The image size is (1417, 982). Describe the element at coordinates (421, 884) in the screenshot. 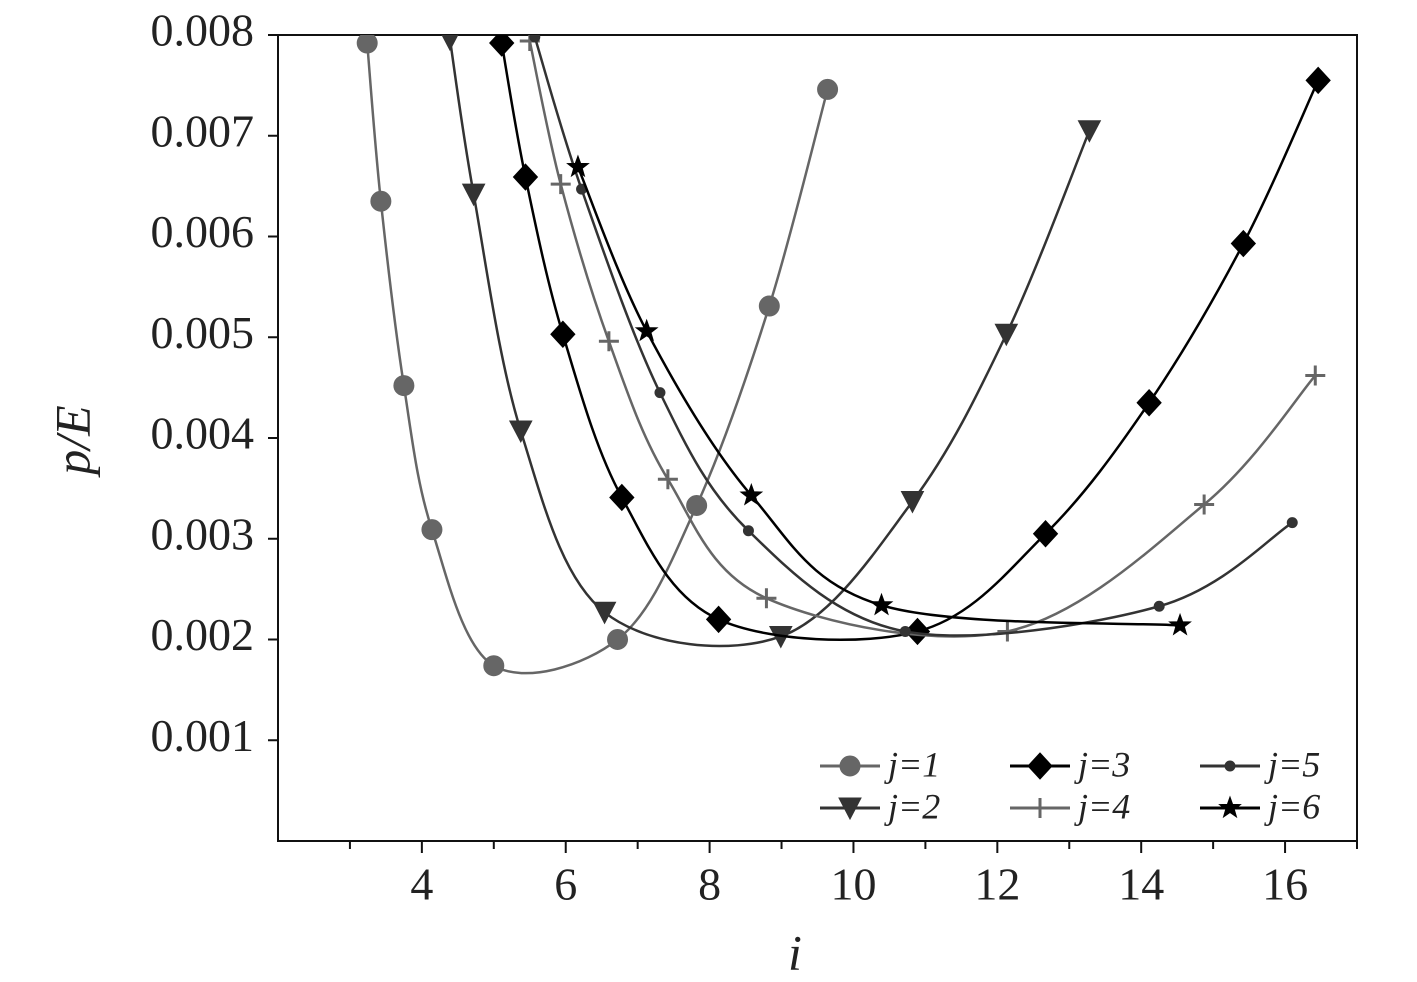

I see `x-tick-label: 4` at that location.